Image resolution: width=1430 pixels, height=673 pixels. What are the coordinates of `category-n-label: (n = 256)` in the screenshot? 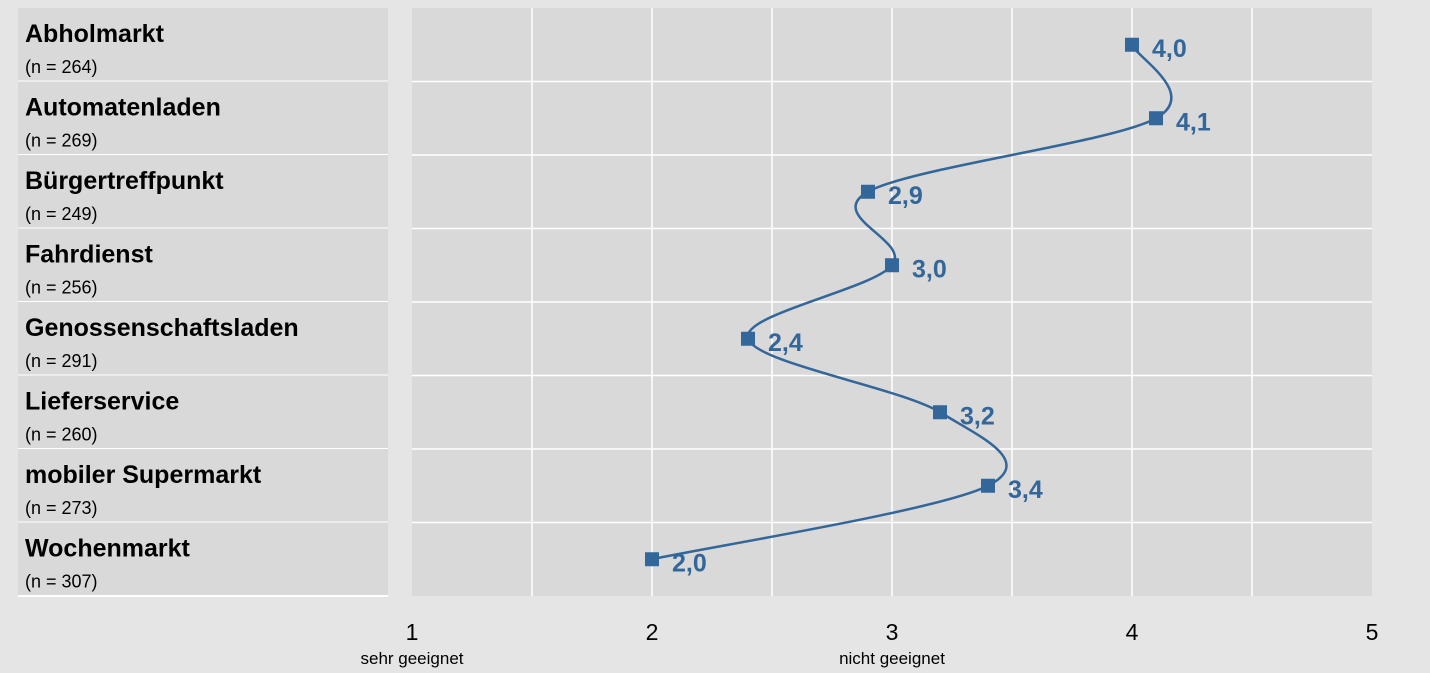 It's located at (61, 288).